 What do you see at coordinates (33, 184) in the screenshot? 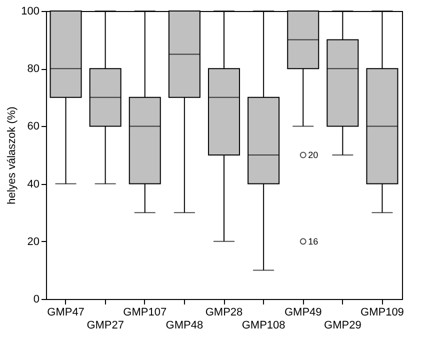
I see `y-tick-label: 40` at bounding box center [33, 184].